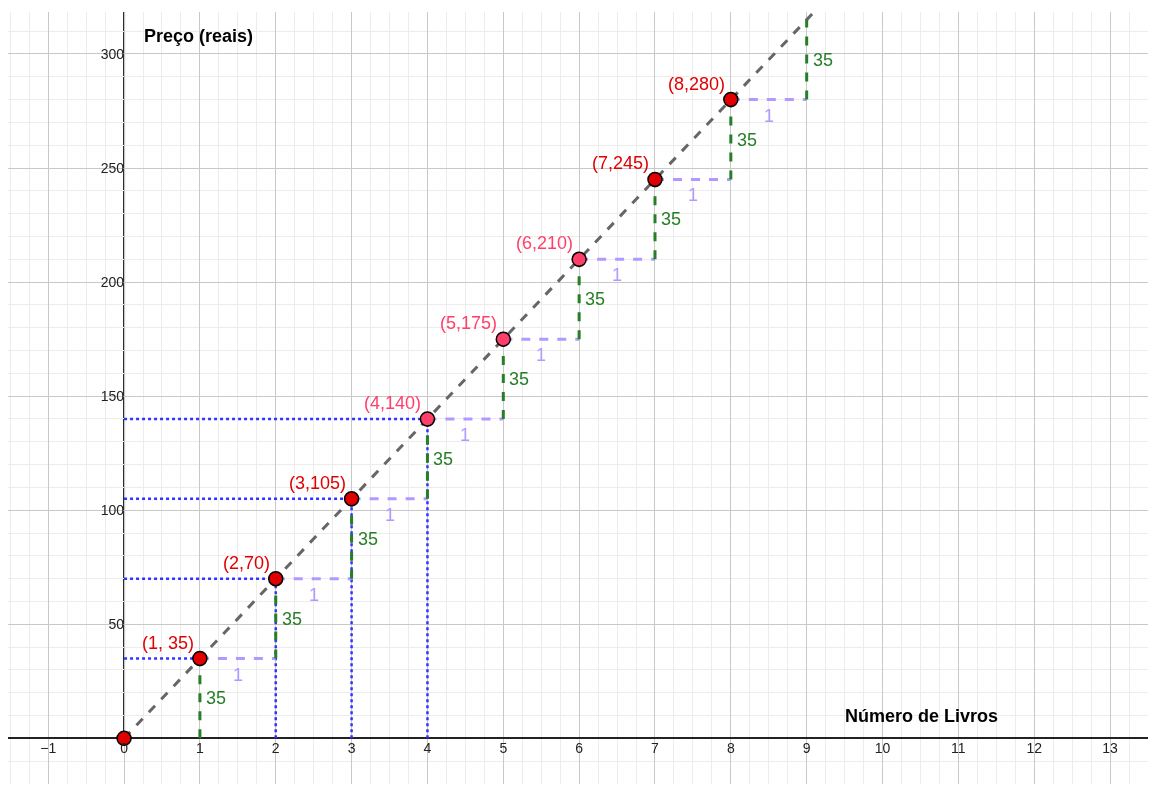  Describe the element at coordinates (1110, 748) in the screenshot. I see `x-tick-label: 13` at that location.